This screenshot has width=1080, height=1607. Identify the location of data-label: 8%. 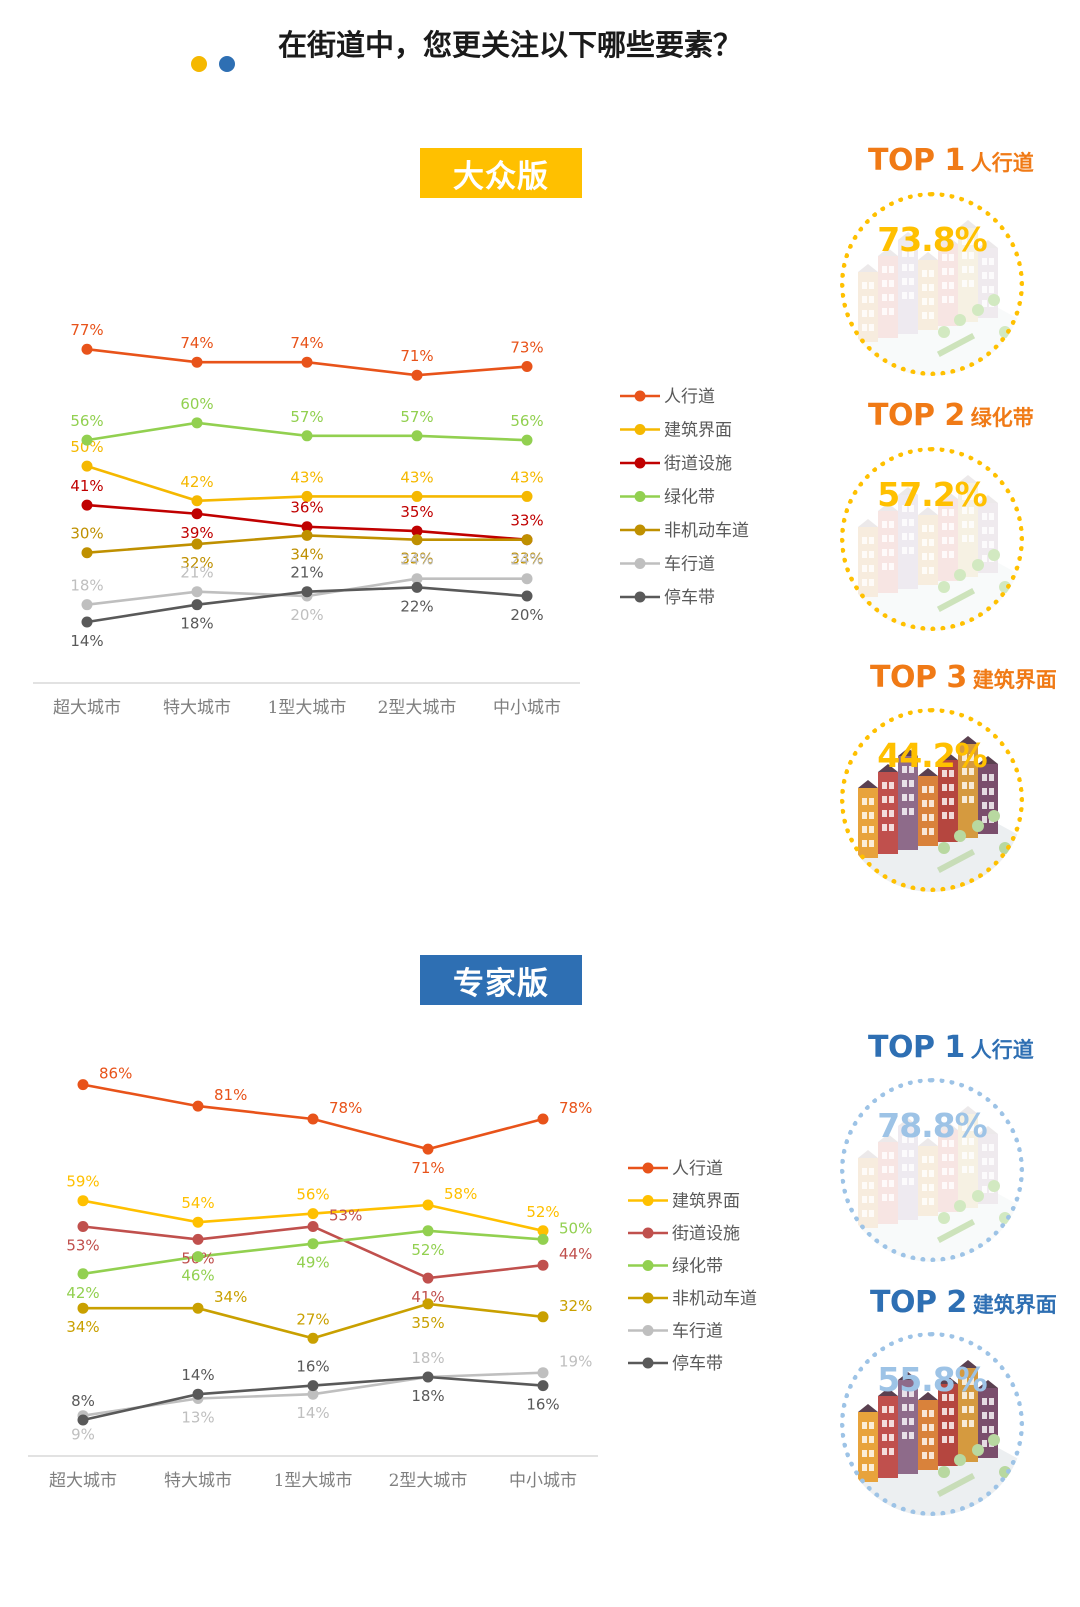
(83, 1401).